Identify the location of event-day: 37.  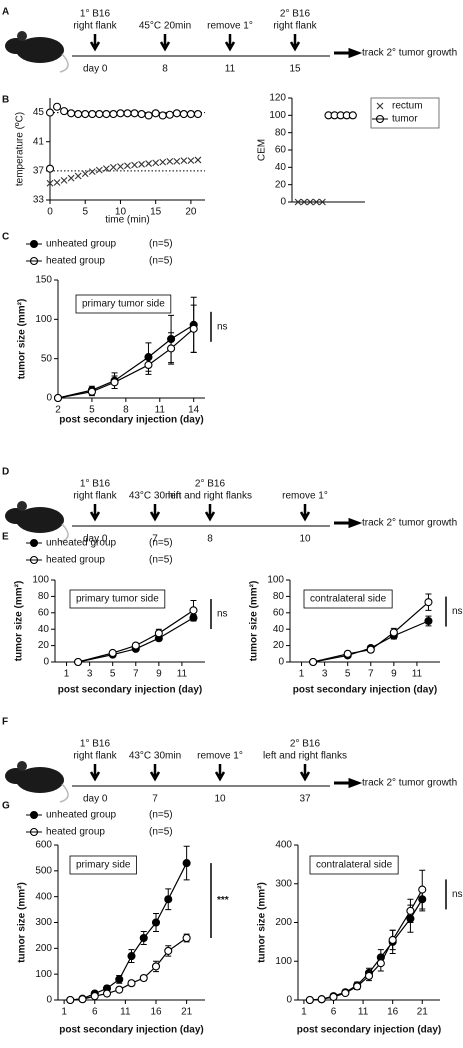
(305, 799).